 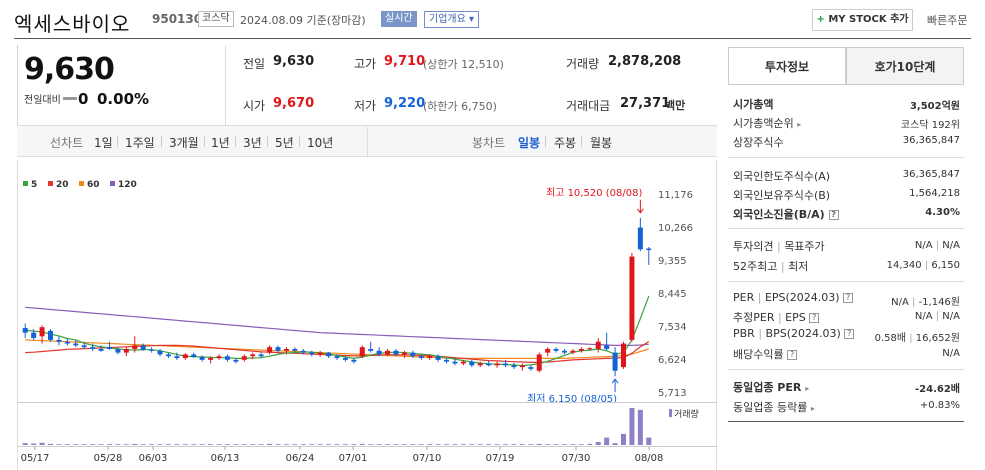 What do you see at coordinates (184, 143) in the screenshot?
I see `tab-3month: 3개월` at bounding box center [184, 143].